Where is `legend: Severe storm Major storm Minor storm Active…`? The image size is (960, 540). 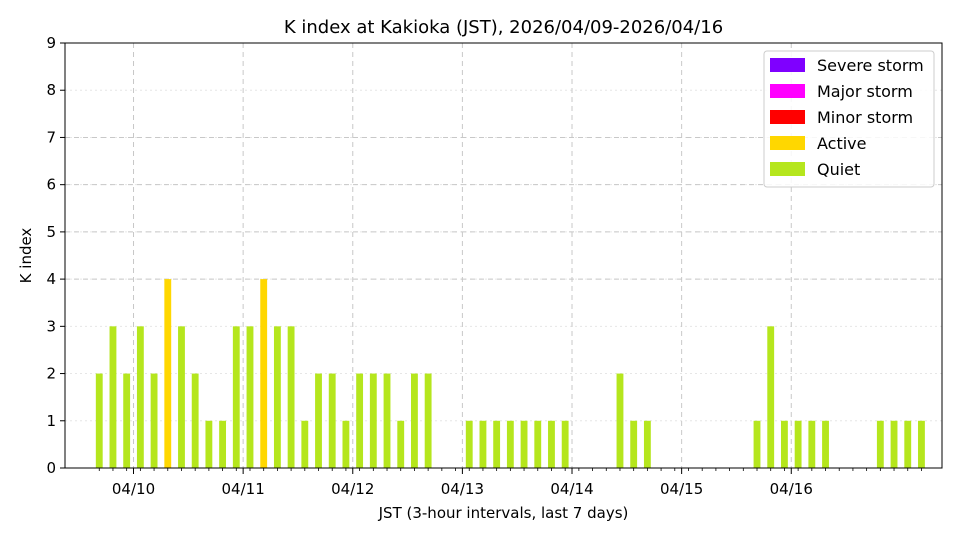
legend: Severe storm Major storm Minor storm Active… is located at coordinates (849, 119).